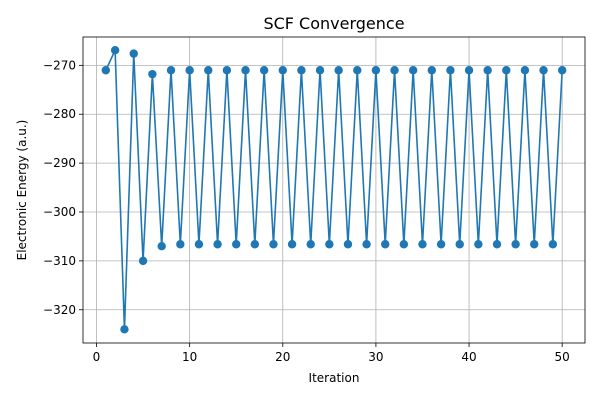 The width and height of the screenshot is (600, 400). I want to click on x-axis-ticks: 0 10 20 30 40 50, so click(331, 353).